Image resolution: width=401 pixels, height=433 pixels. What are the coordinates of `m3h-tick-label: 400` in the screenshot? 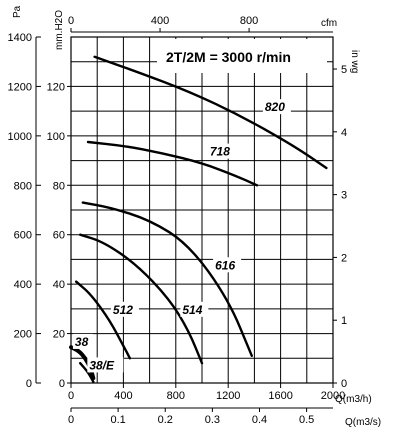 It's located at (123, 396).